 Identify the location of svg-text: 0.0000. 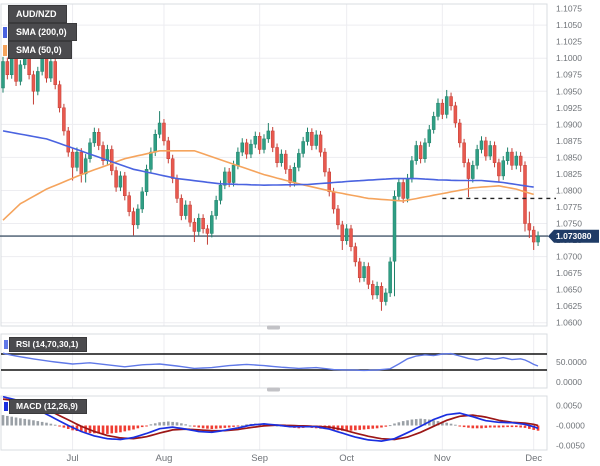
(569, 382).